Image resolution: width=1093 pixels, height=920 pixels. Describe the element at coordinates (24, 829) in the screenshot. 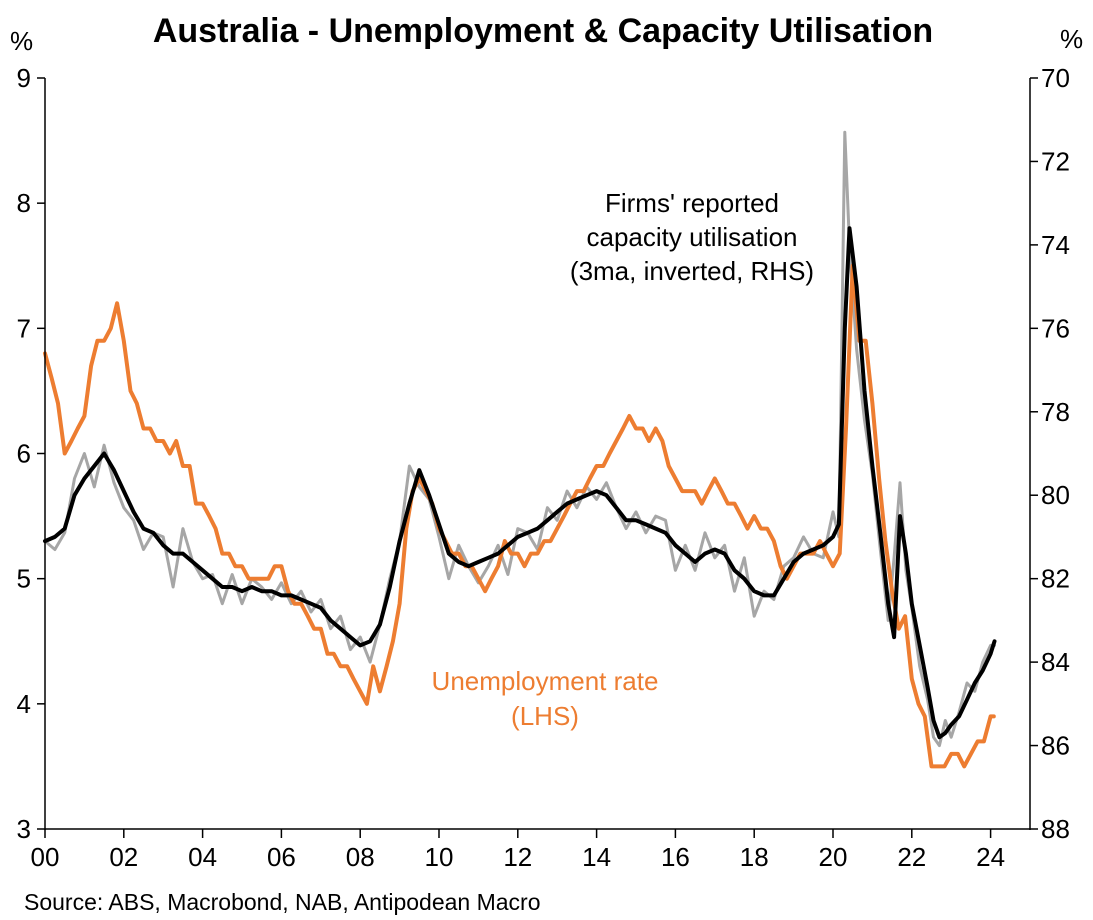

I see `left-tick-label: 3` at that location.